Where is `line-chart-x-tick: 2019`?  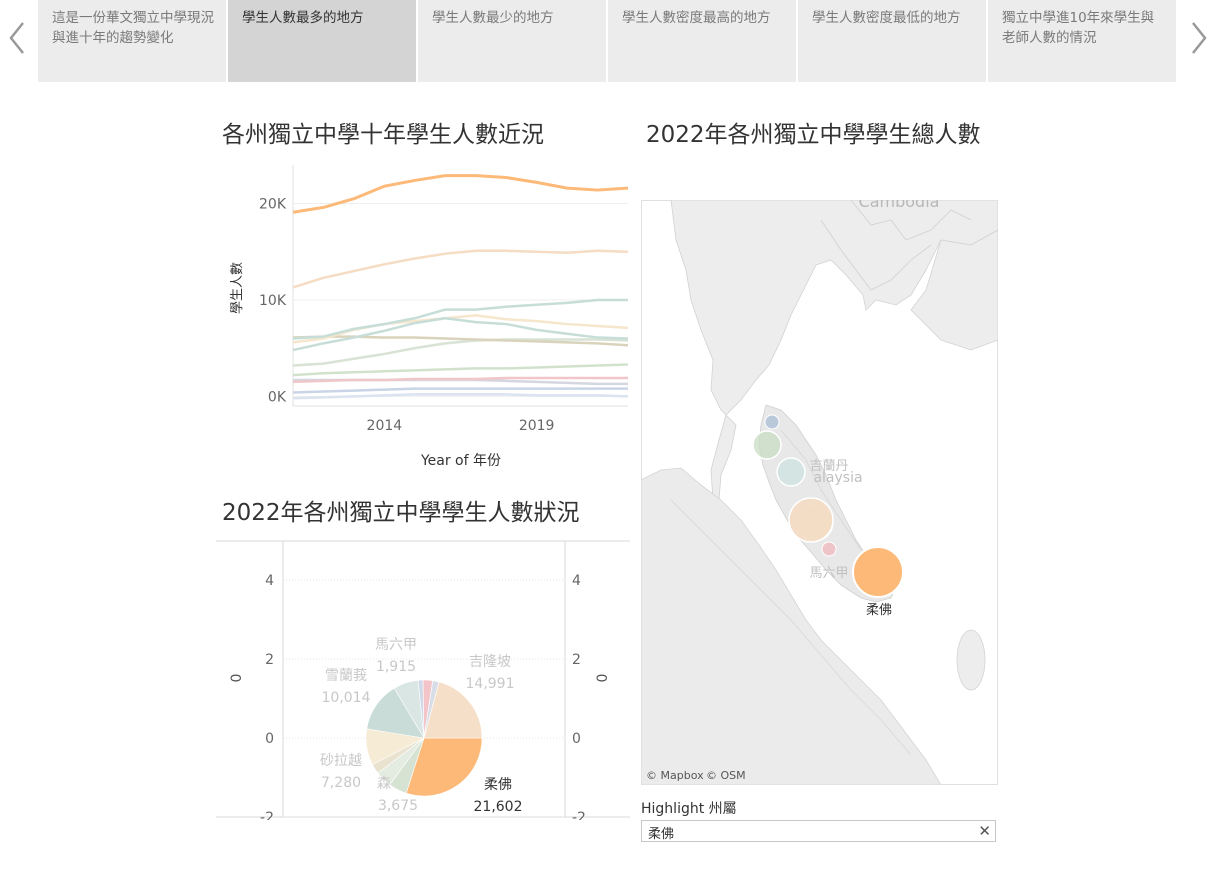 line-chart-x-tick: 2019 is located at coordinates (537, 426).